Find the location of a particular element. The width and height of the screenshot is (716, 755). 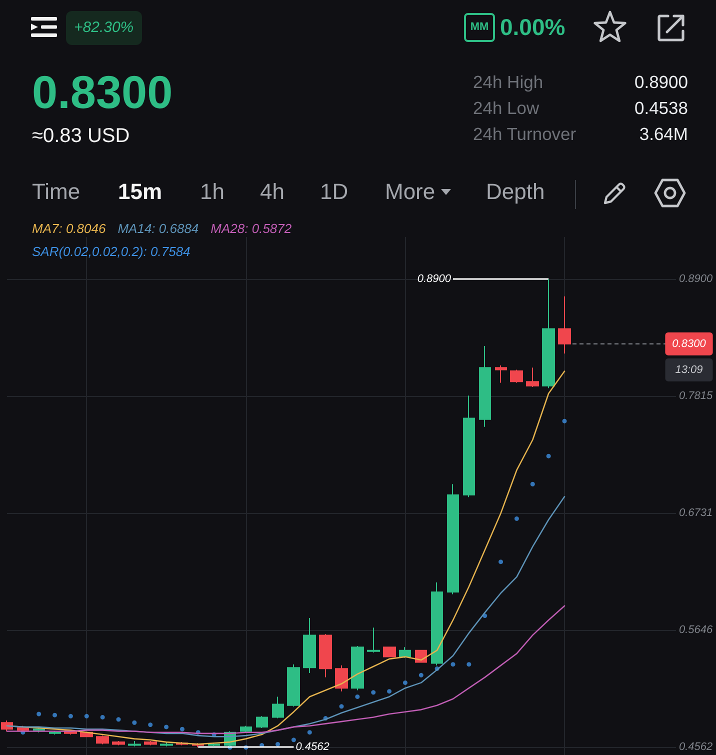

text: 0.00% is located at coordinates (533, 27).